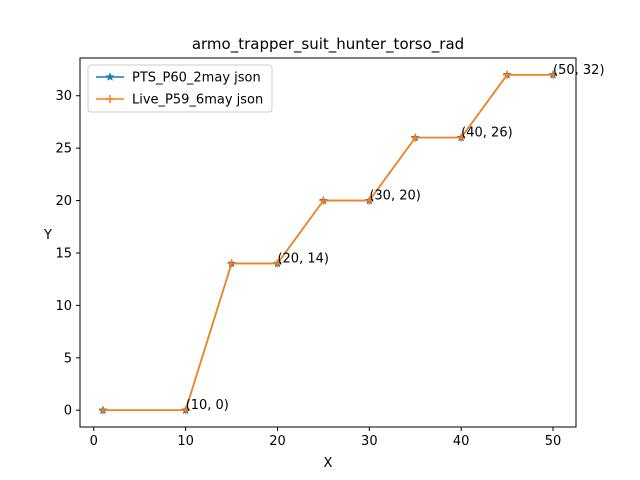 Image resolution: width=640 pixels, height=480 pixels. What do you see at coordinates (68, 358) in the screenshot?
I see `y-tick-label: 5` at bounding box center [68, 358].